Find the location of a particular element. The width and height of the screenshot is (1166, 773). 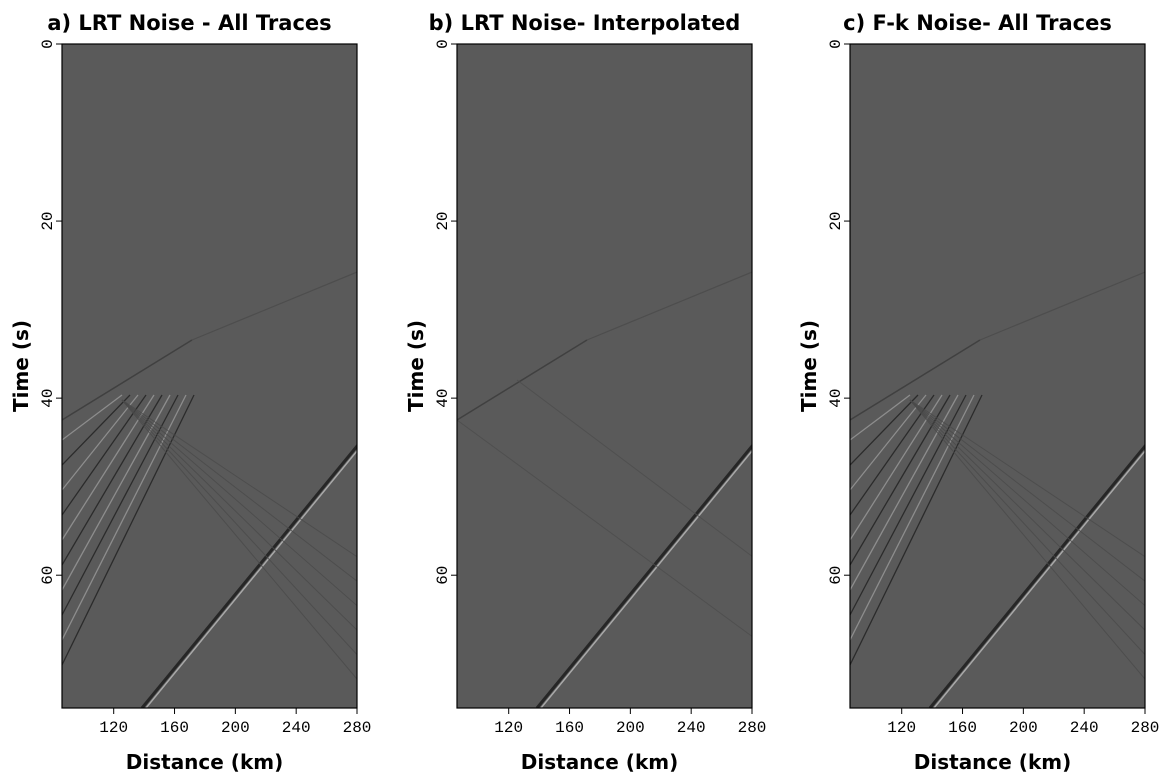

chart-title: b) LRT Noise- Interpolated is located at coordinates (585, 23).